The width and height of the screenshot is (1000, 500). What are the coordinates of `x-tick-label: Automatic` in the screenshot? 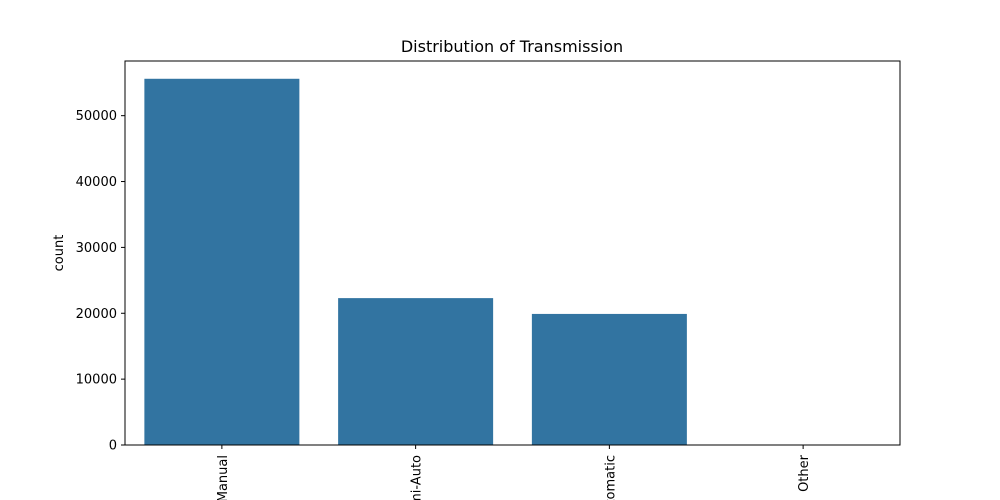 It's located at (610, 477).